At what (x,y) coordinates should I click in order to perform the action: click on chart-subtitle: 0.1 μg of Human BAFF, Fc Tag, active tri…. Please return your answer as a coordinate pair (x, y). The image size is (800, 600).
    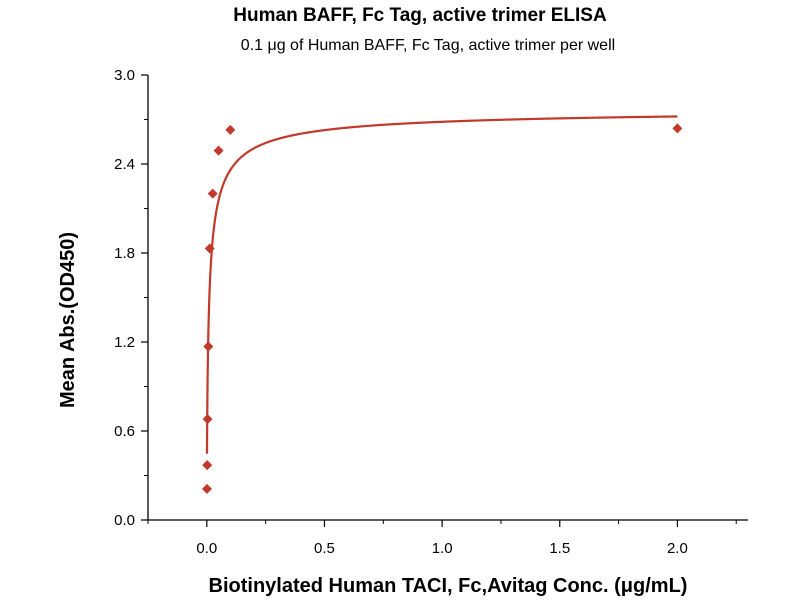
    Looking at the image, I should click on (428, 45).